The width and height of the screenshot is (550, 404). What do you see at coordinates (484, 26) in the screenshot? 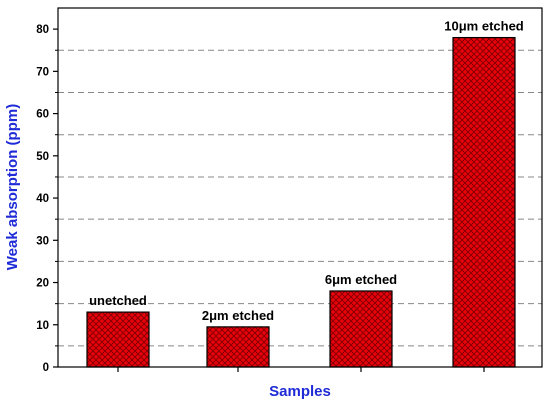
I see `data-label-3: 10μm etched` at bounding box center [484, 26].